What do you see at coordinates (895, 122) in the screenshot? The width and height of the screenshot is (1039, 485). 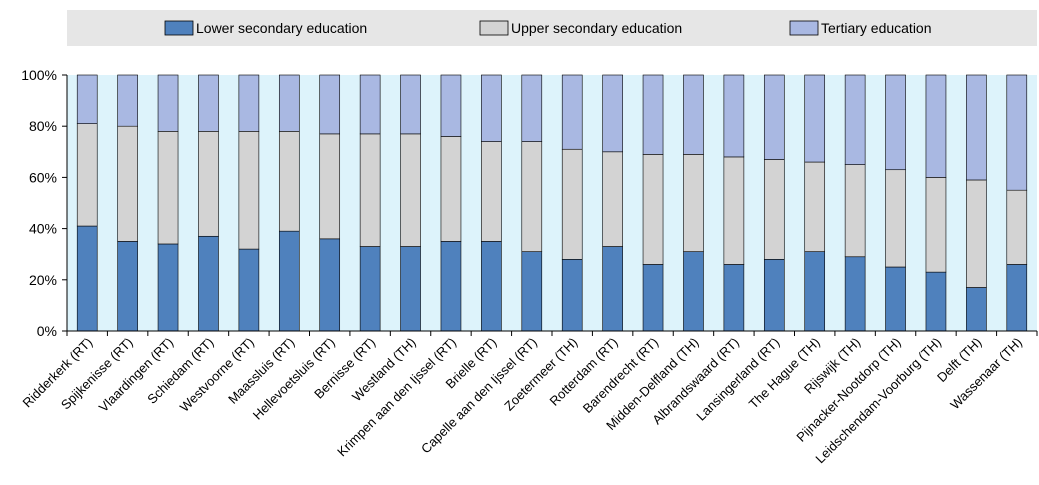 I see `bar-pijnacker-nootdorp-th-tertiary-education` at bounding box center [895, 122].